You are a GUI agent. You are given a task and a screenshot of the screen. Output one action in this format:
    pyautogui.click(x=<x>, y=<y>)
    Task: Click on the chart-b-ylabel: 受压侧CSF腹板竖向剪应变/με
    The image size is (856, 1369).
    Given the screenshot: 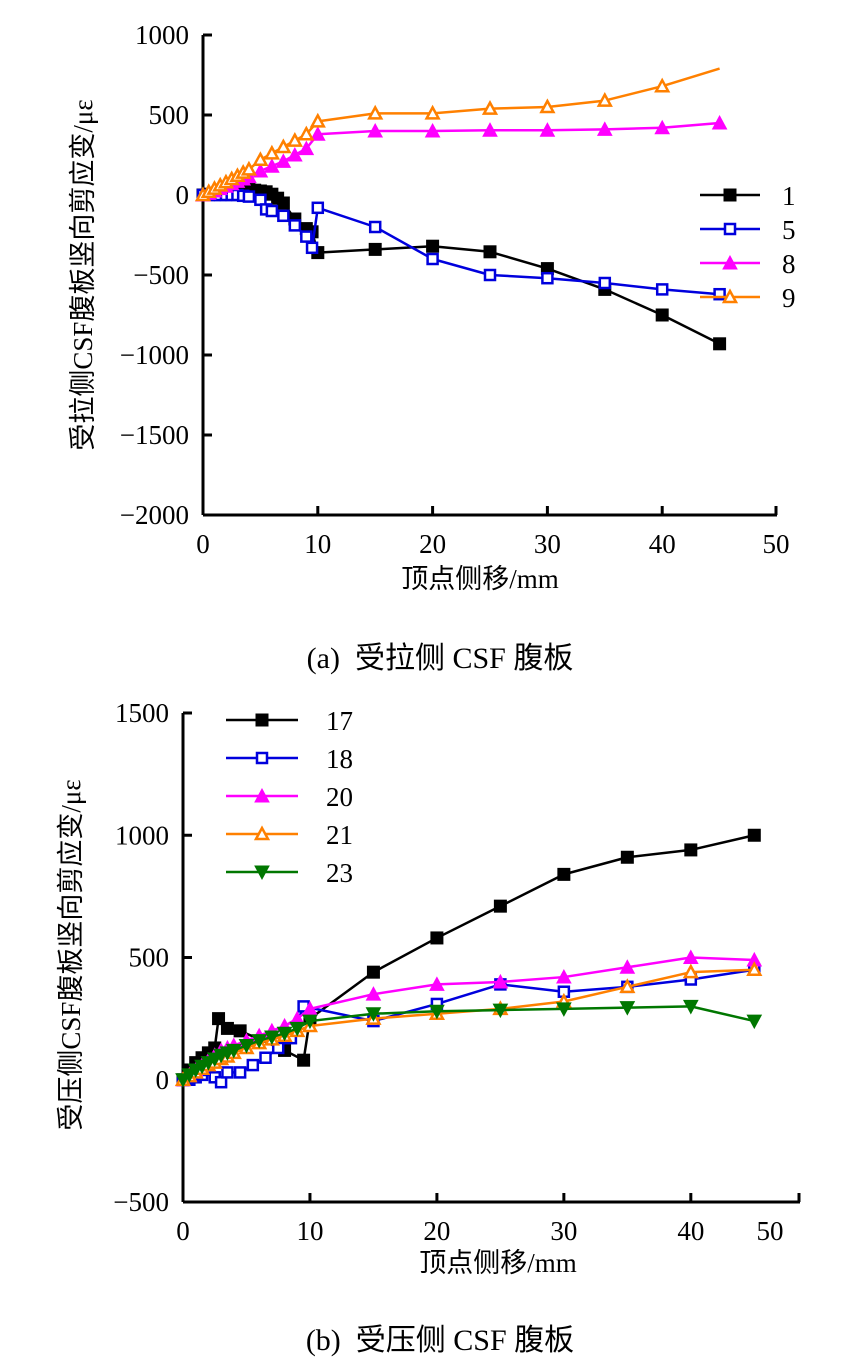 What is the action you would take?
    pyautogui.click(x=71, y=954)
    